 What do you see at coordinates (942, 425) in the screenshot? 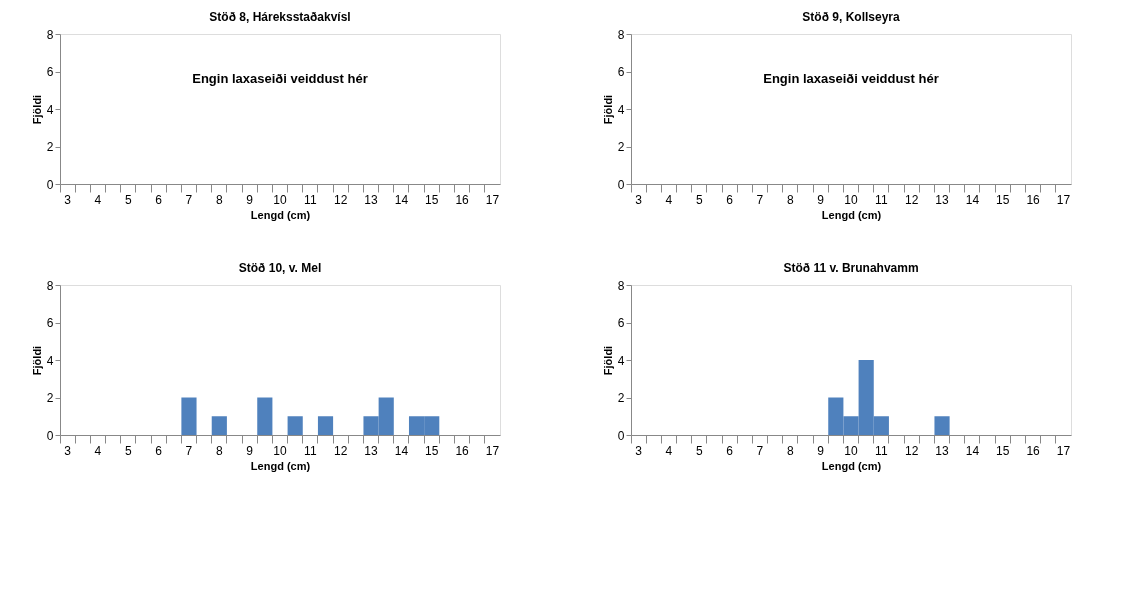
I see `bar` at bounding box center [942, 425].